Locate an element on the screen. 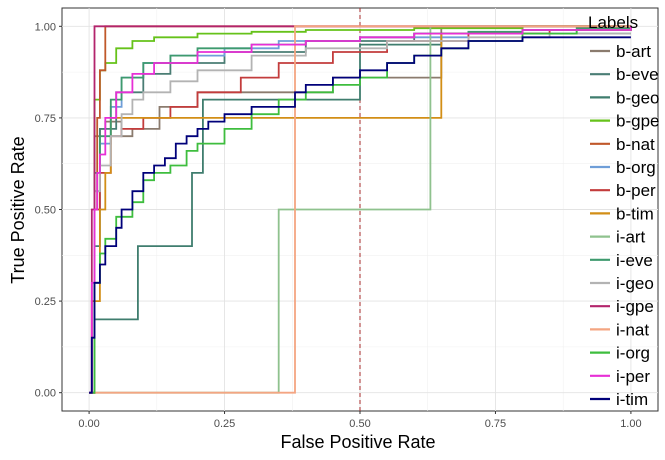 The height and width of the screenshot is (460, 665). x-tick-label: 0.75 is located at coordinates (495, 424).